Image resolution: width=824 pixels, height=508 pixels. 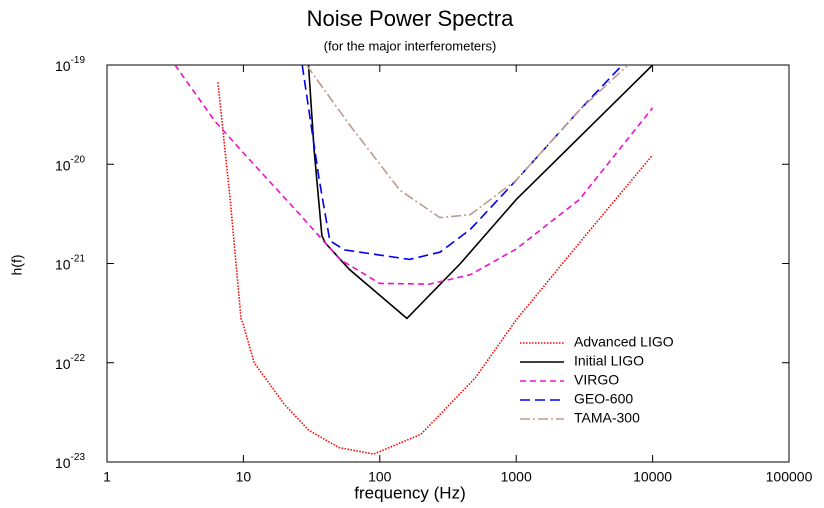 I want to click on y-tick-exponent: -23, so click(x=78, y=457).